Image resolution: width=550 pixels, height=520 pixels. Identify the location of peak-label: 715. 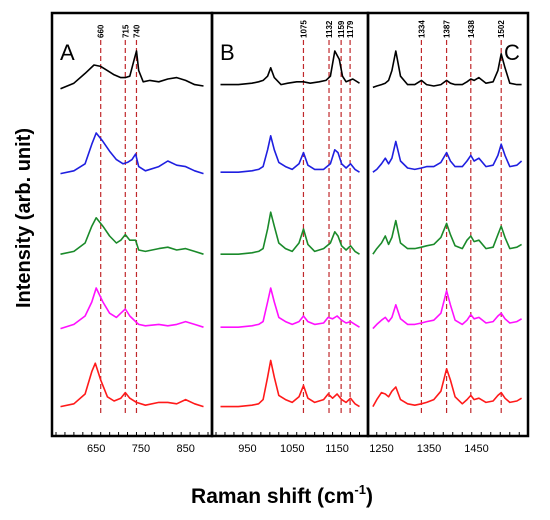
(125, 31).